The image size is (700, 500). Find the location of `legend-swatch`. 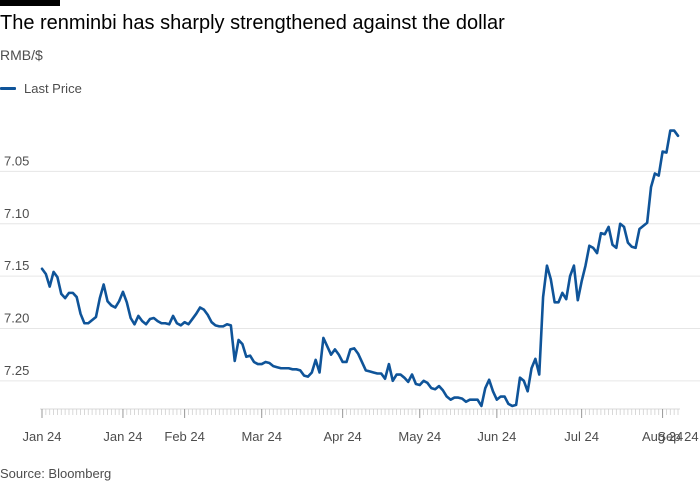

legend-swatch is located at coordinates (8, 88).